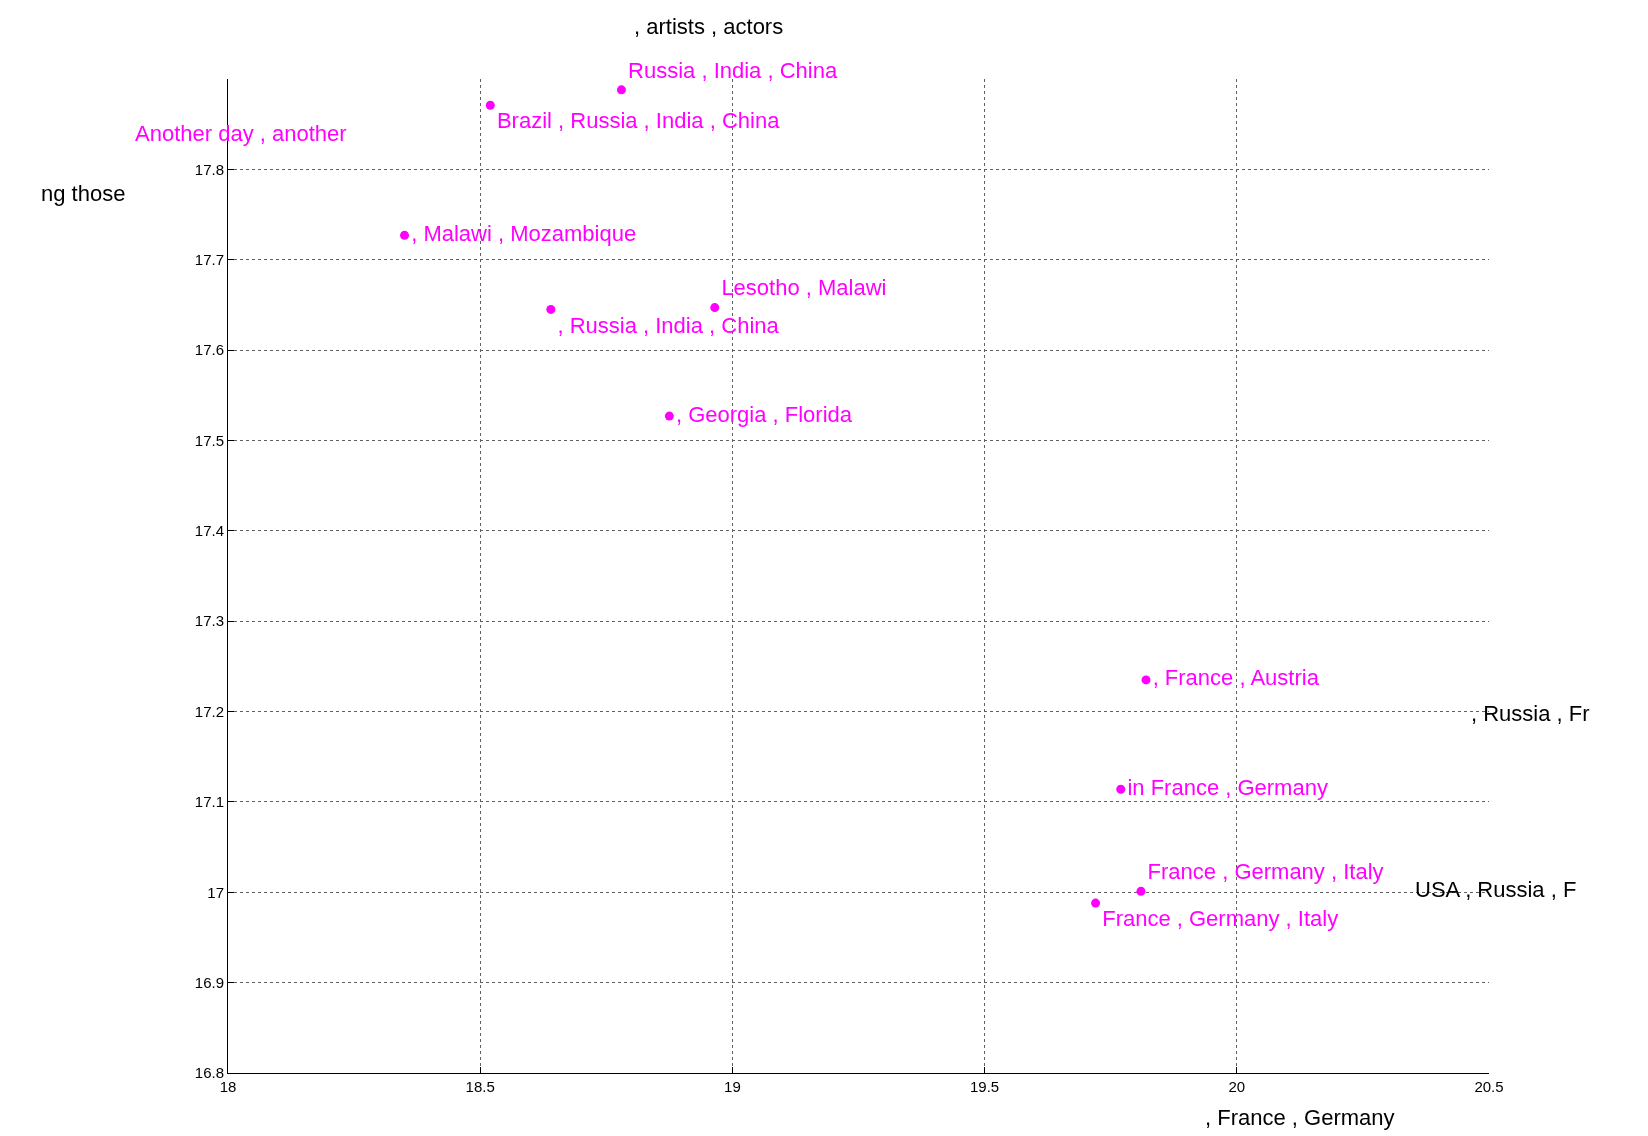  What do you see at coordinates (209, 802) in the screenshot?
I see `y-tick-label: 17.1` at bounding box center [209, 802].